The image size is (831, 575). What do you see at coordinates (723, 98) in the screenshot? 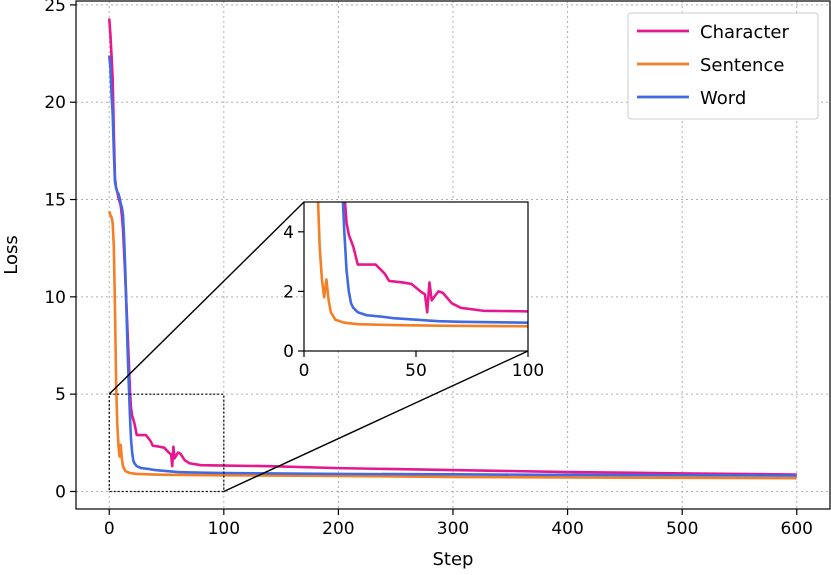
I see `legend-label-word: Word` at bounding box center [723, 98].